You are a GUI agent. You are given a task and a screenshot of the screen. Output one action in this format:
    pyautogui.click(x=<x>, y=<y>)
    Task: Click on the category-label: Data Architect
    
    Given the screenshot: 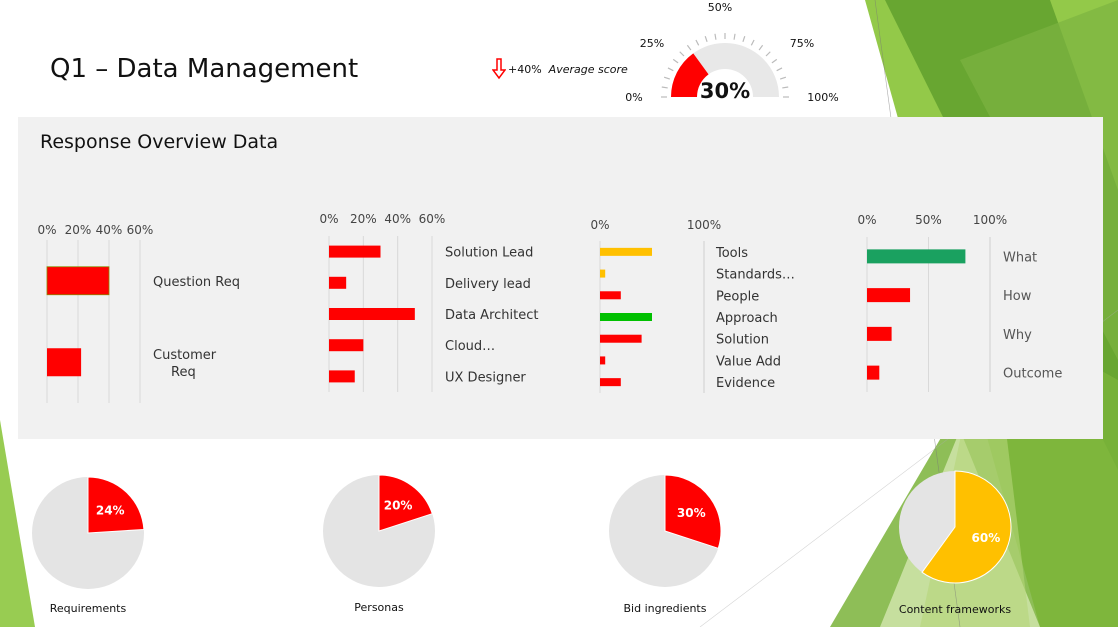 What is the action you would take?
    pyautogui.click(x=491, y=315)
    